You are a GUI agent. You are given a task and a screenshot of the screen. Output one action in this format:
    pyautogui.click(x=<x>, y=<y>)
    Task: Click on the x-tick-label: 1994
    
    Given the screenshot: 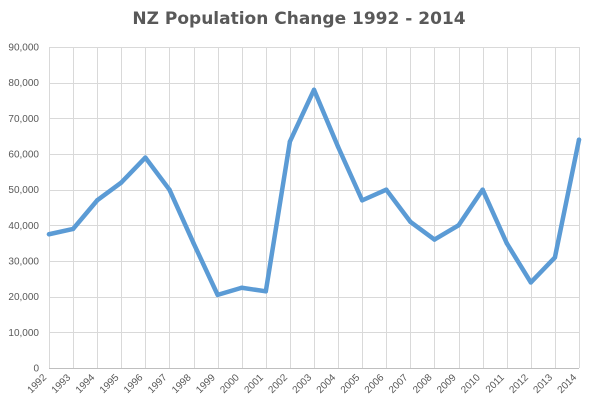 What is the action you would take?
    pyautogui.click(x=86, y=384)
    